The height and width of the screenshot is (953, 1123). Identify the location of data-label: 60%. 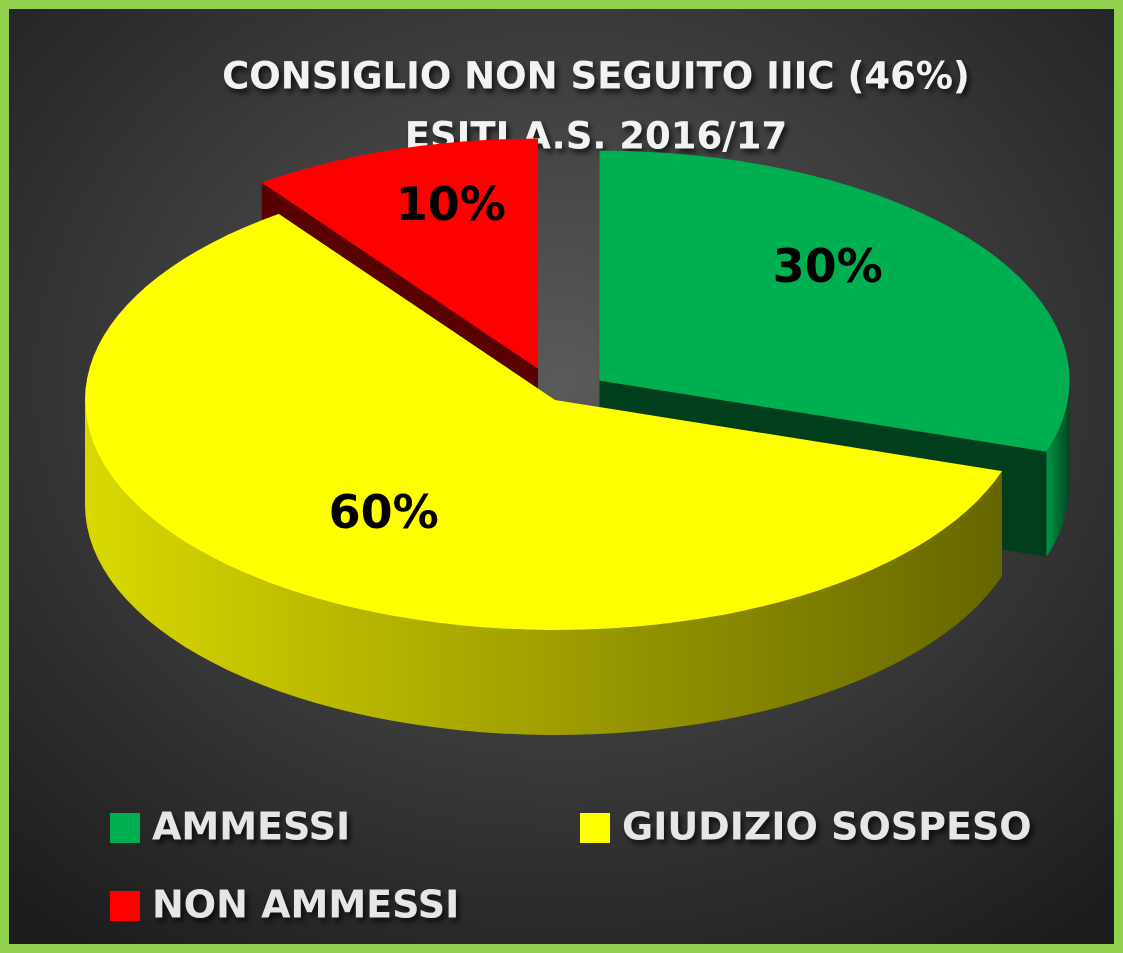
(384, 512).